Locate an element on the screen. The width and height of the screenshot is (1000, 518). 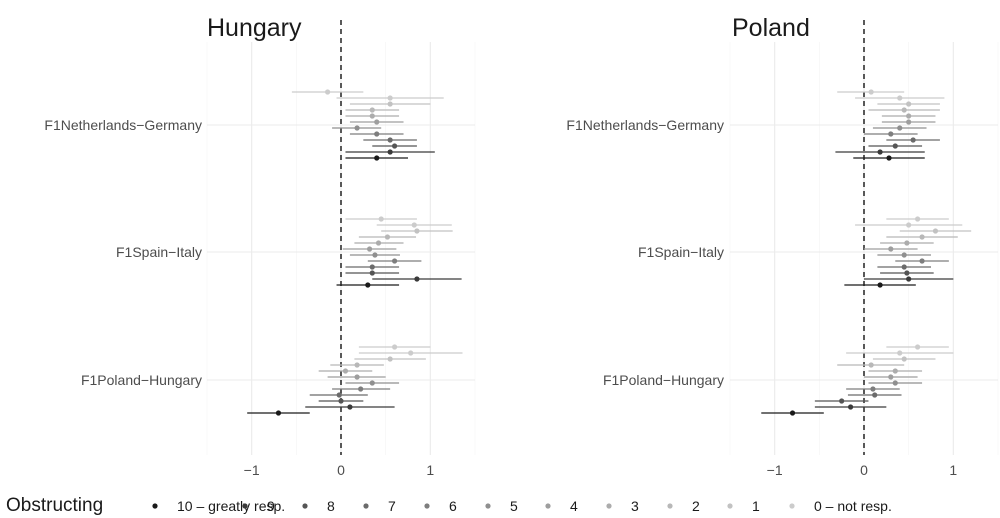
legend-label: 6 is located at coordinates (453, 506).